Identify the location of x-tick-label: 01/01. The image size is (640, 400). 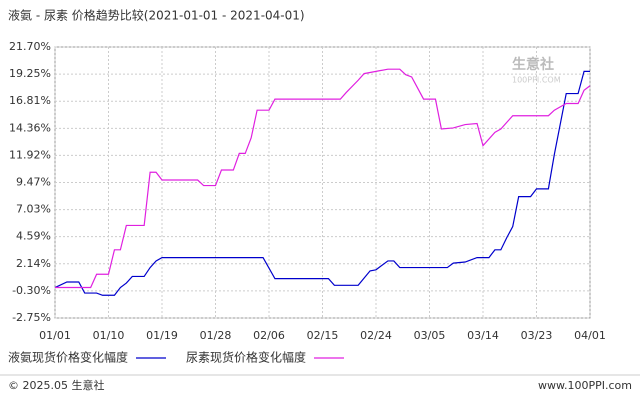
(55, 335).